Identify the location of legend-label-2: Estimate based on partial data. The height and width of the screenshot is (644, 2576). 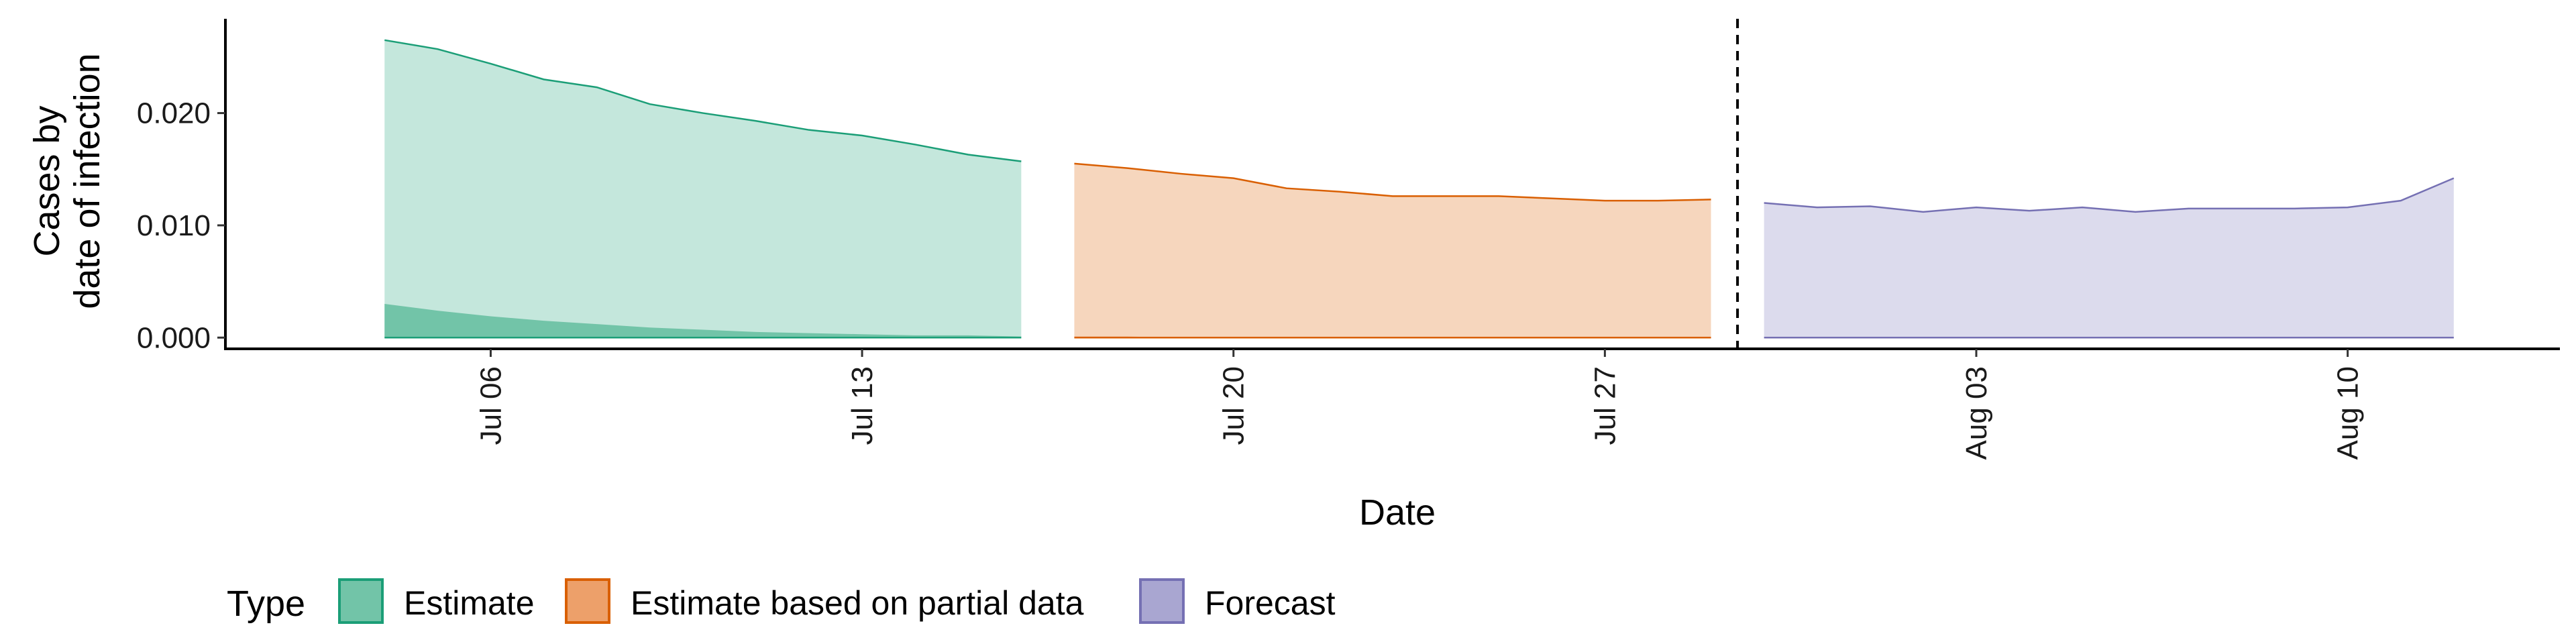
(857, 603).